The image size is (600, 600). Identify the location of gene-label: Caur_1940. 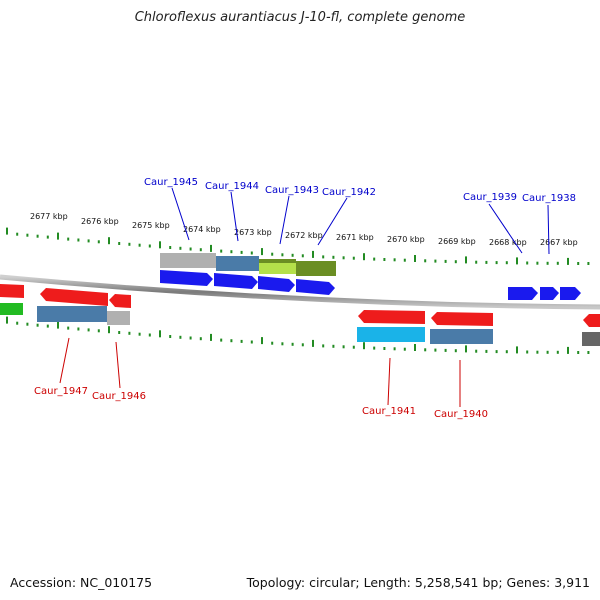
(461, 414).